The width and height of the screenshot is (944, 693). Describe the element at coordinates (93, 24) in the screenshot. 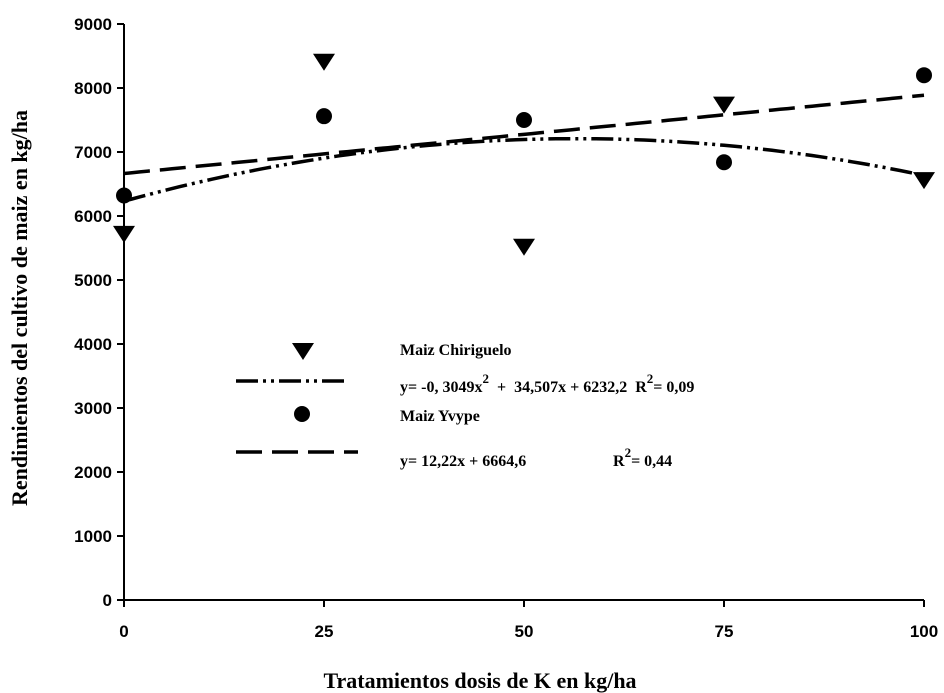

I see `y-tick-label: 9000` at that location.